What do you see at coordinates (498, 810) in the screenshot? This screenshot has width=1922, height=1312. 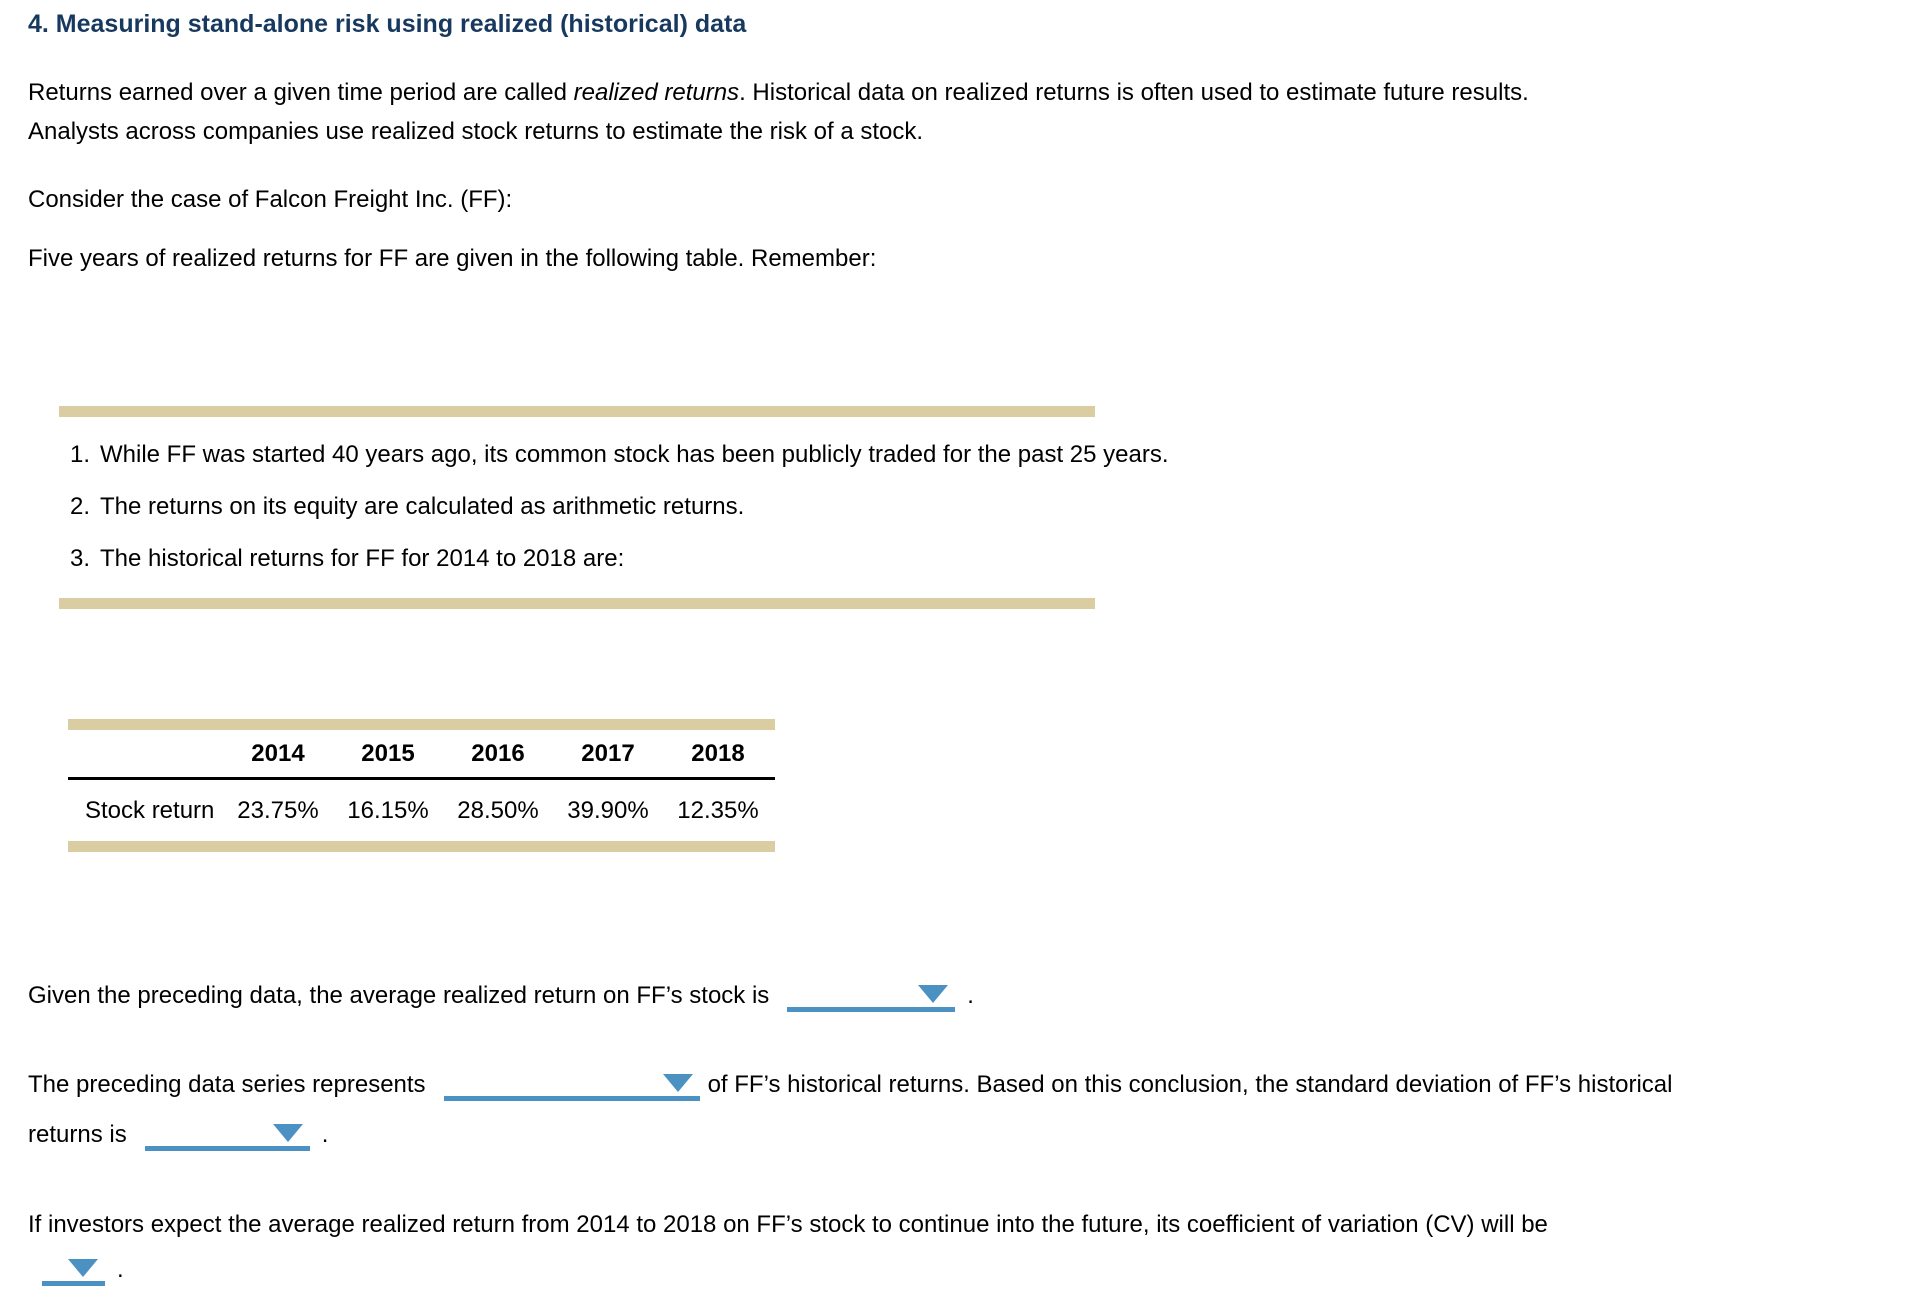 I see `return-value: 28.50%` at bounding box center [498, 810].